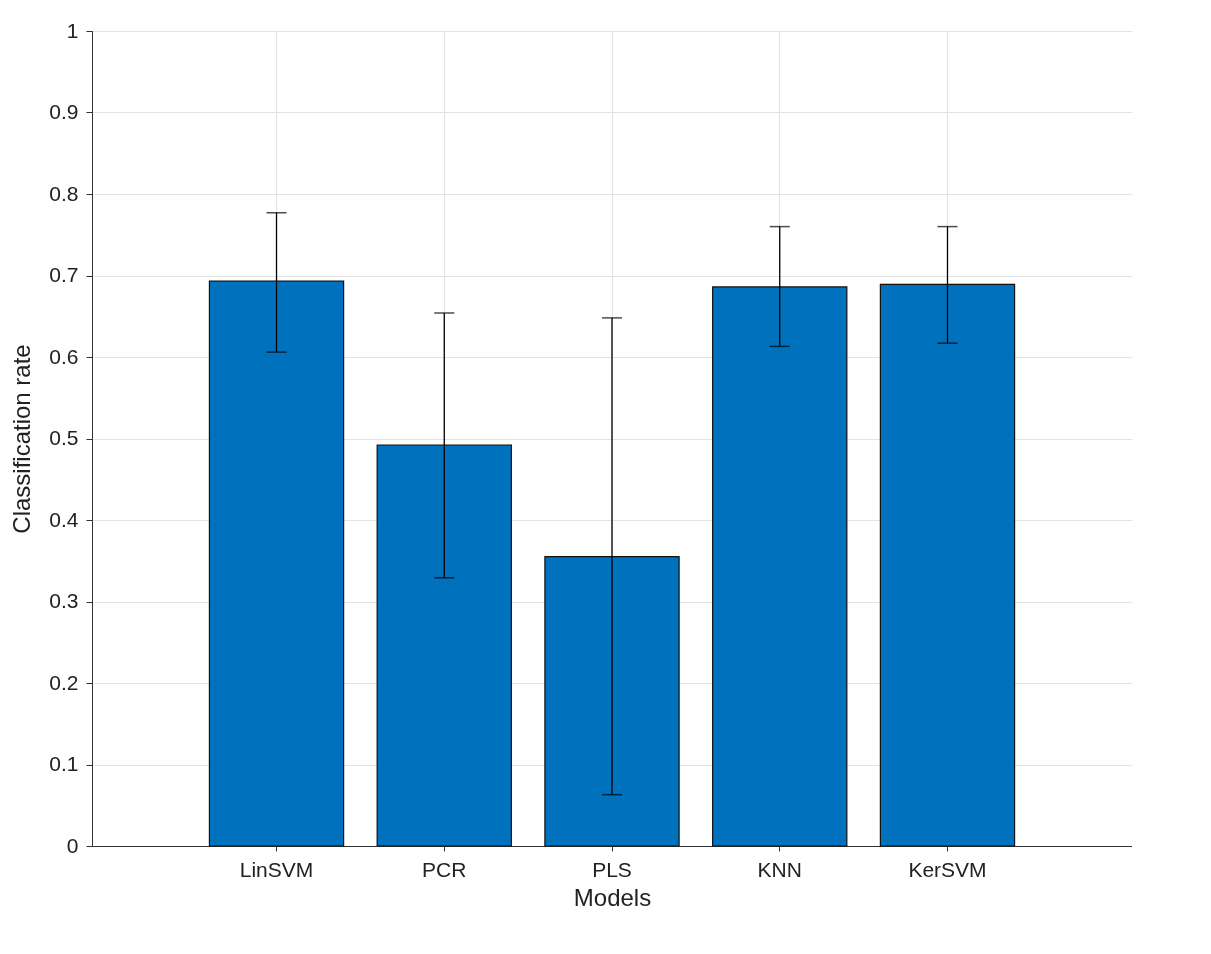 The width and height of the screenshot is (1211, 954). What do you see at coordinates (72, 30) in the screenshot?
I see `y-tick-label: 1` at bounding box center [72, 30].